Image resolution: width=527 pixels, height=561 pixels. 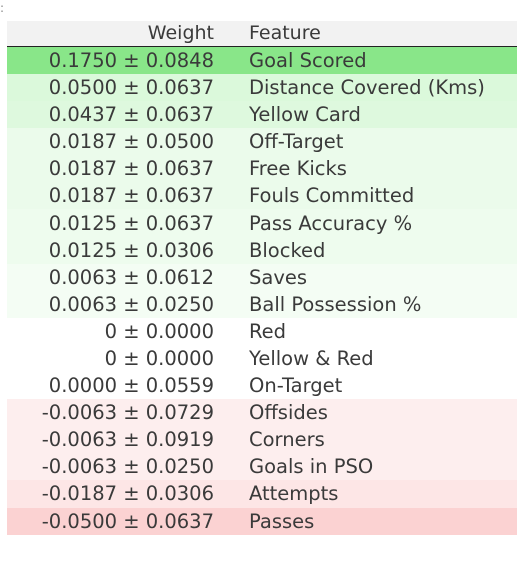 I want to click on weight-cell: 0.0000 ± 0.0559, so click(x=131, y=386).